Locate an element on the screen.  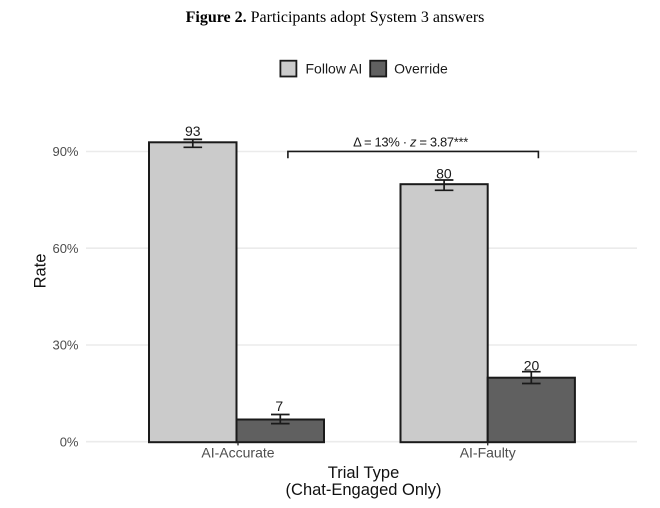
svg-text: 60% is located at coordinates (65, 248).